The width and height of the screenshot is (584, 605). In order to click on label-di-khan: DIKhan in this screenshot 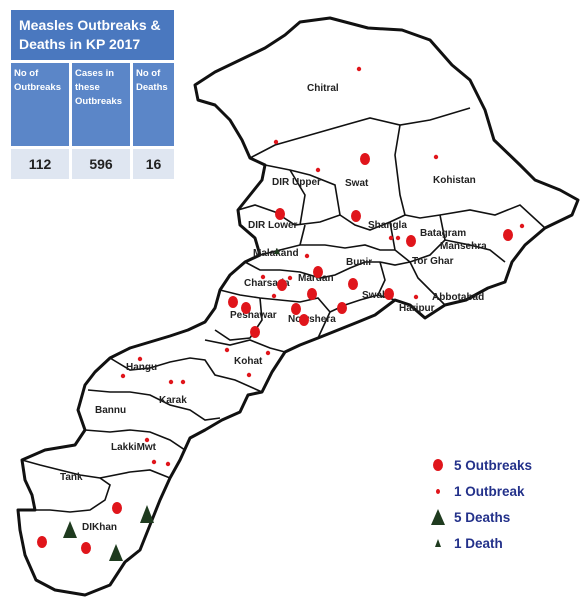, I will do `click(99, 527)`.